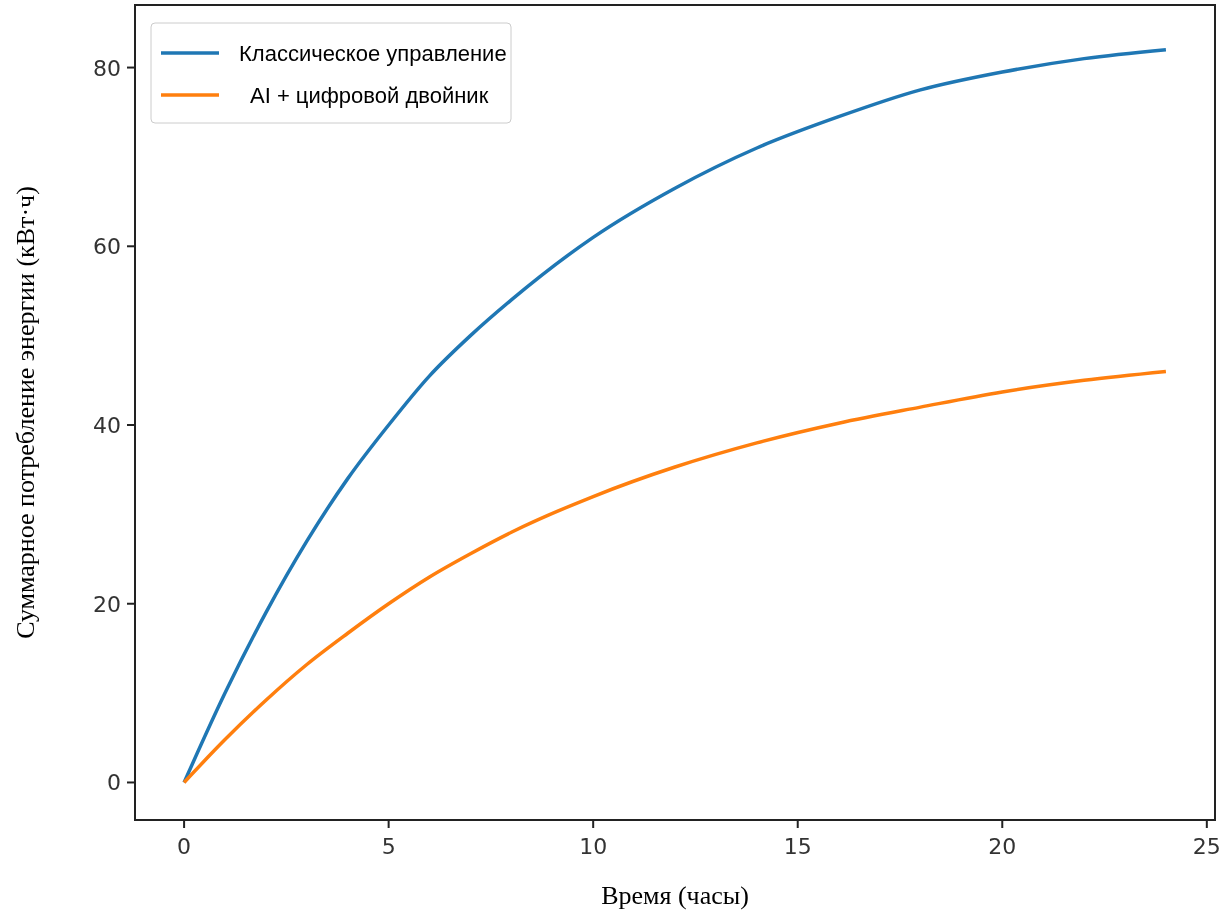 This screenshot has width=1227, height=916. What do you see at coordinates (373, 53) in the screenshot?
I see `legend-label: Классическое управление` at bounding box center [373, 53].